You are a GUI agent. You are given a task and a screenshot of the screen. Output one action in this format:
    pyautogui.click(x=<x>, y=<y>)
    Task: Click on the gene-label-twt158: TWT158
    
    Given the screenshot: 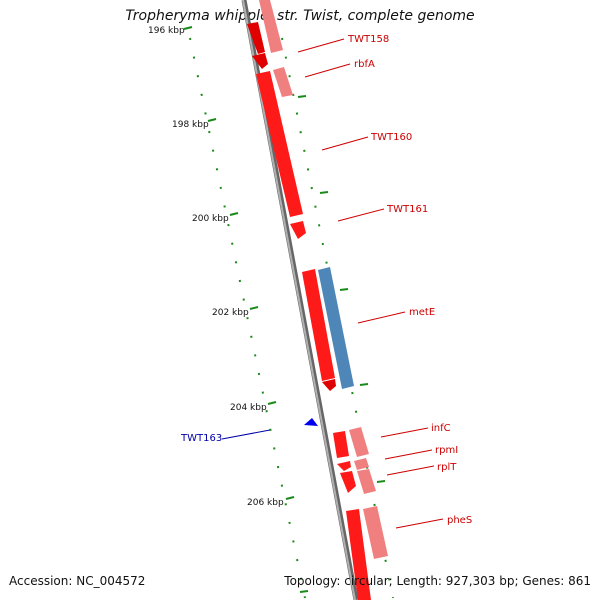 What is the action you would take?
    pyautogui.click(x=368, y=39)
    